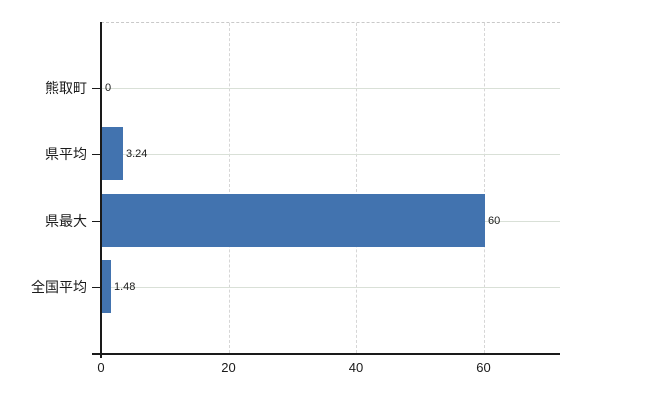  Describe the element at coordinates (59, 287) in the screenshot. I see `category-label: 全国平均` at that location.